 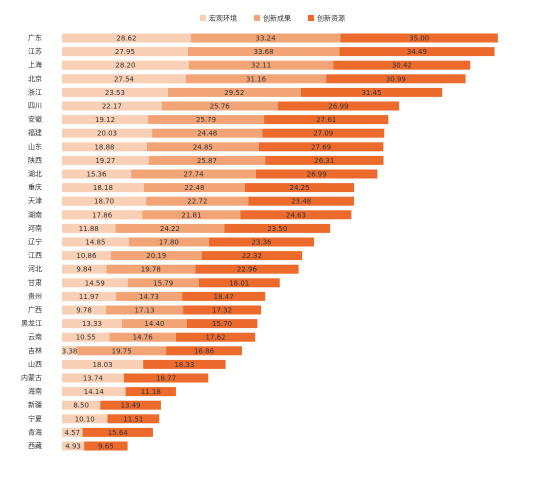 I want to click on value-label: 11.51, so click(x=133, y=419).